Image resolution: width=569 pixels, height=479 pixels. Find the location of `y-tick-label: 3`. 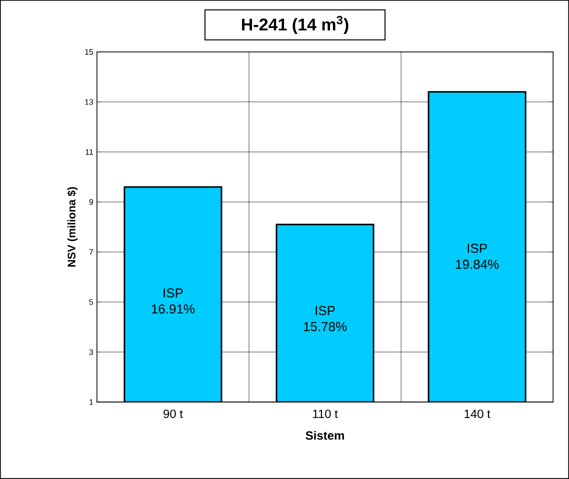

y-tick-label: 3 is located at coordinates (91, 352).